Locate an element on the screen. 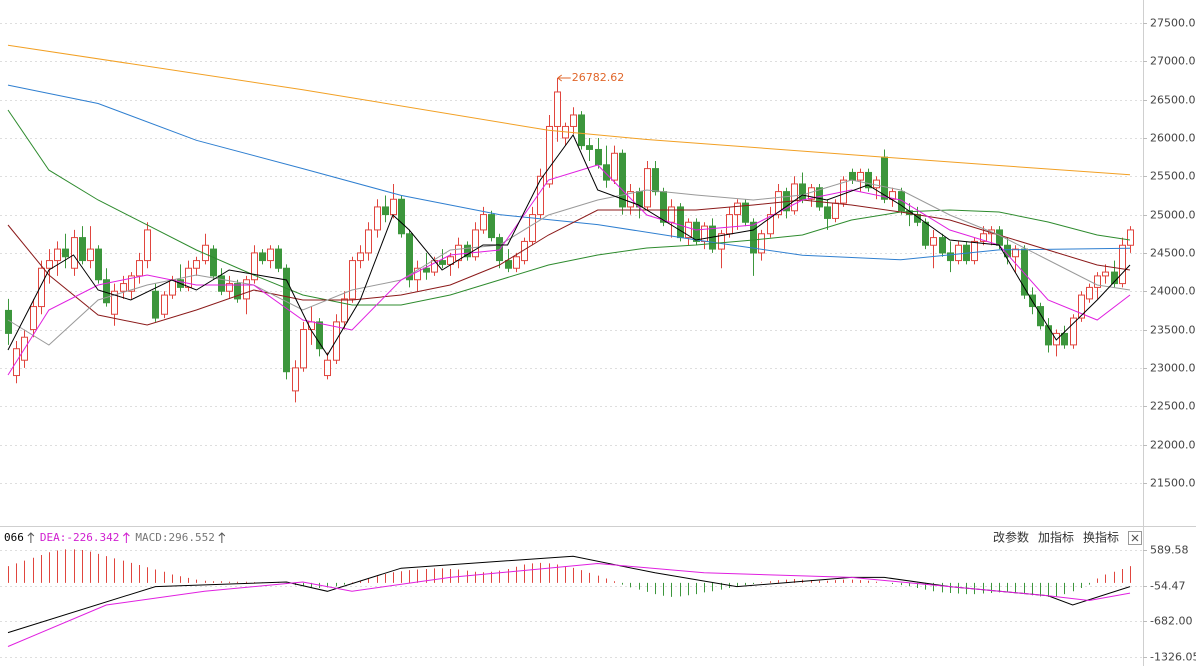 This screenshot has width=1196, height=666. y-tick-label: -1326.05 is located at coordinates (1173, 657).